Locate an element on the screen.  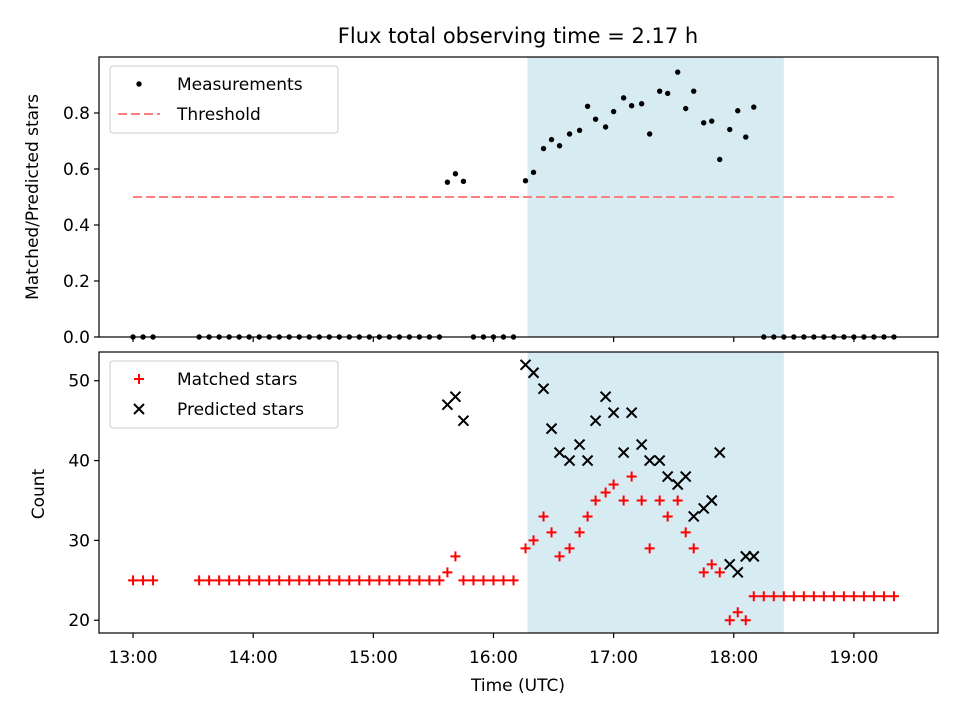
top-y-axis-label: Matched/Predicted stars is located at coordinates (33, 197).